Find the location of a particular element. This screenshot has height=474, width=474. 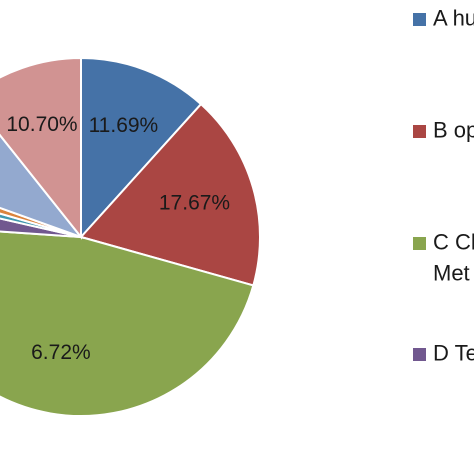

data-label-7: 10.70% is located at coordinates (41, 124).